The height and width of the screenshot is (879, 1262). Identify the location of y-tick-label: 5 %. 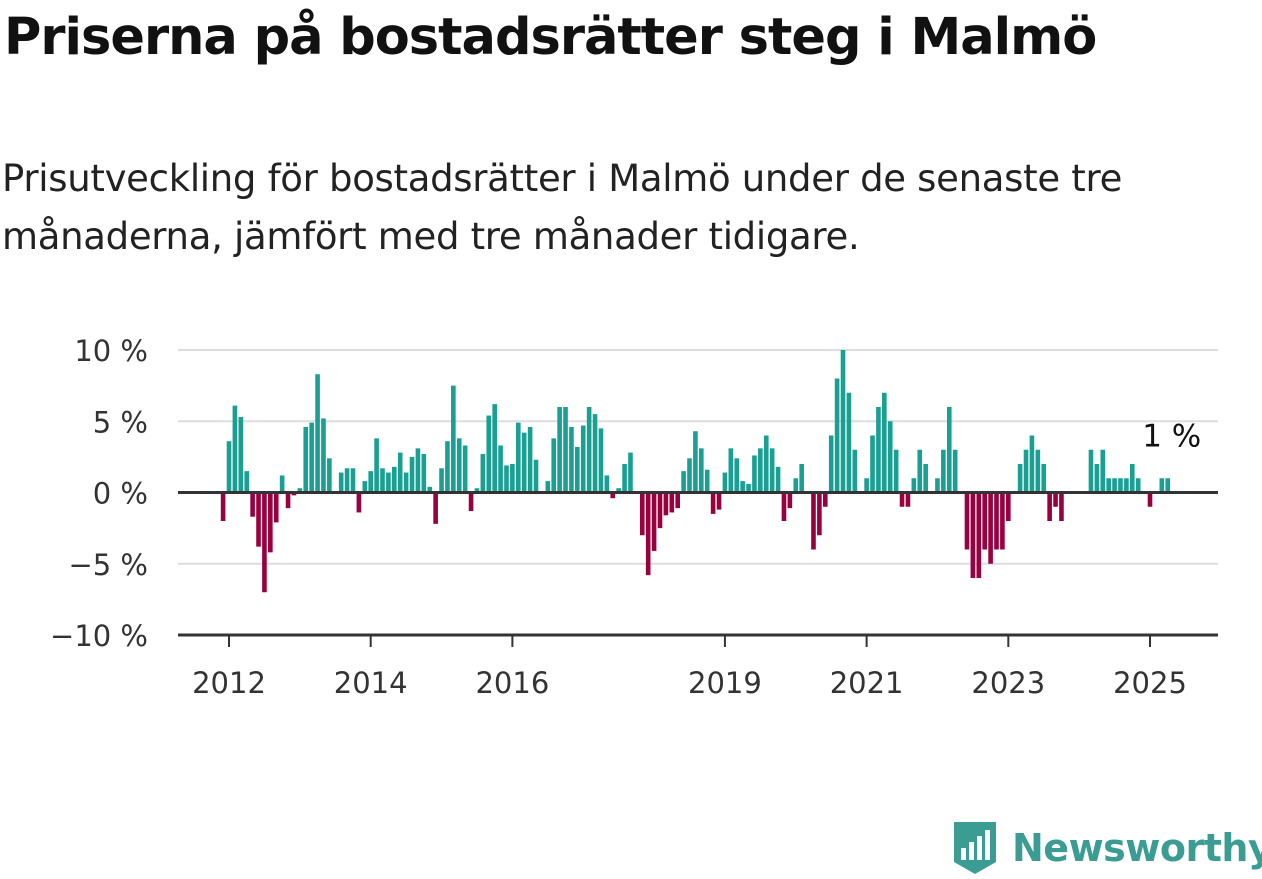
(120, 422).